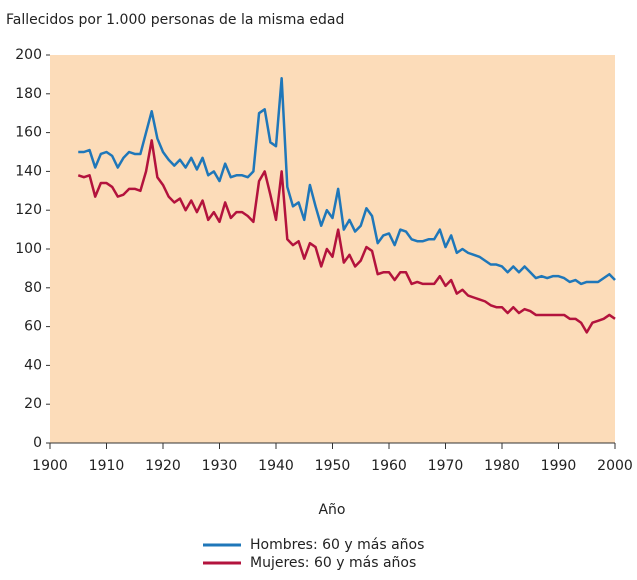 This screenshot has width=637, height=580. What do you see at coordinates (50, 466) in the screenshot?
I see `x-tick-label: 1900` at bounding box center [50, 466].